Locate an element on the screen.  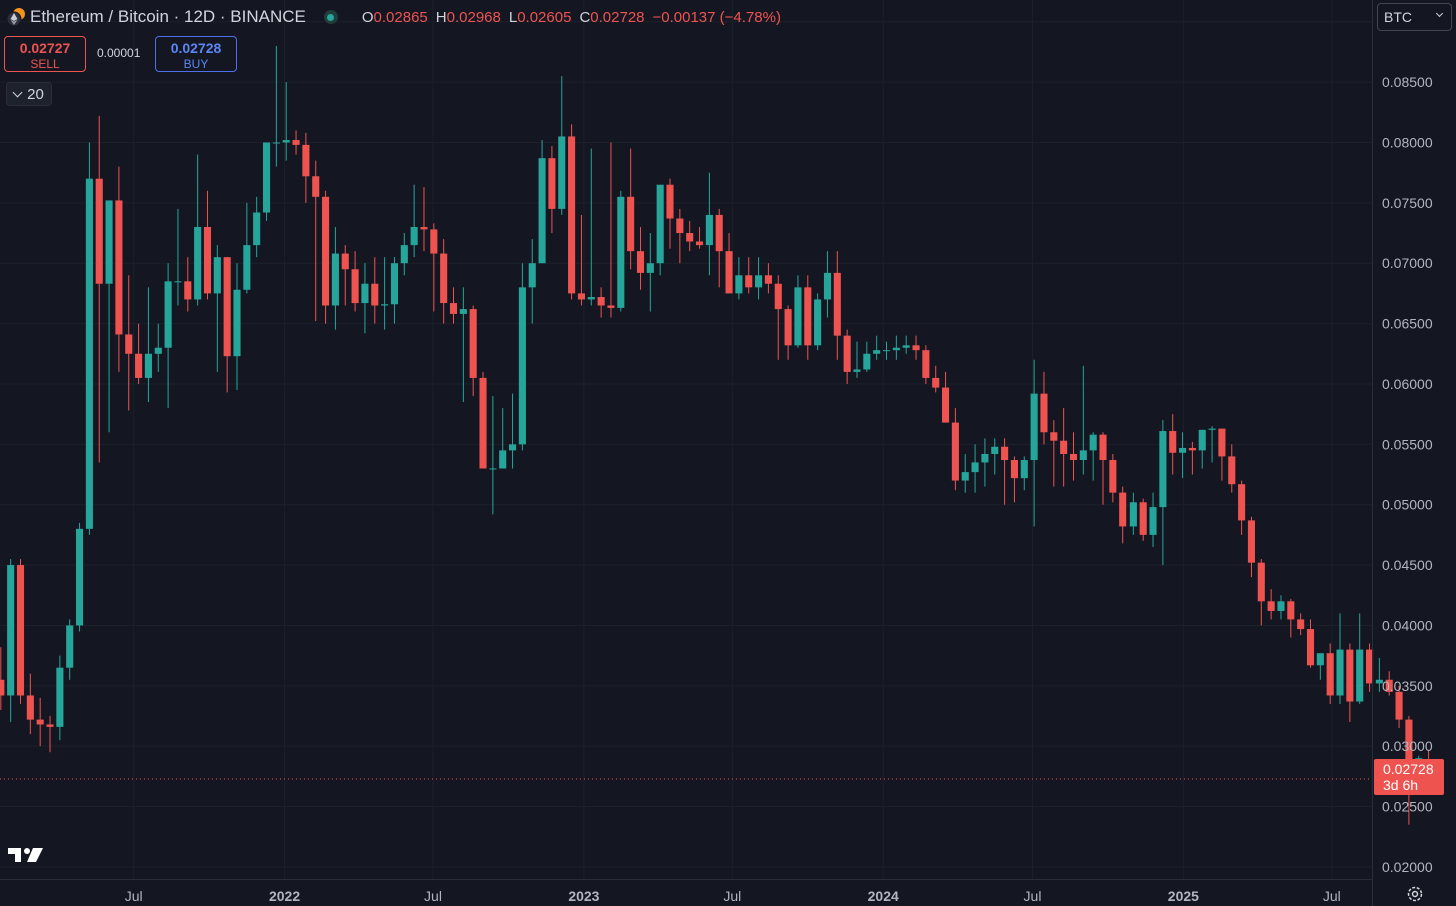
sell-button: 0.02727 SELL is located at coordinates (45, 54).